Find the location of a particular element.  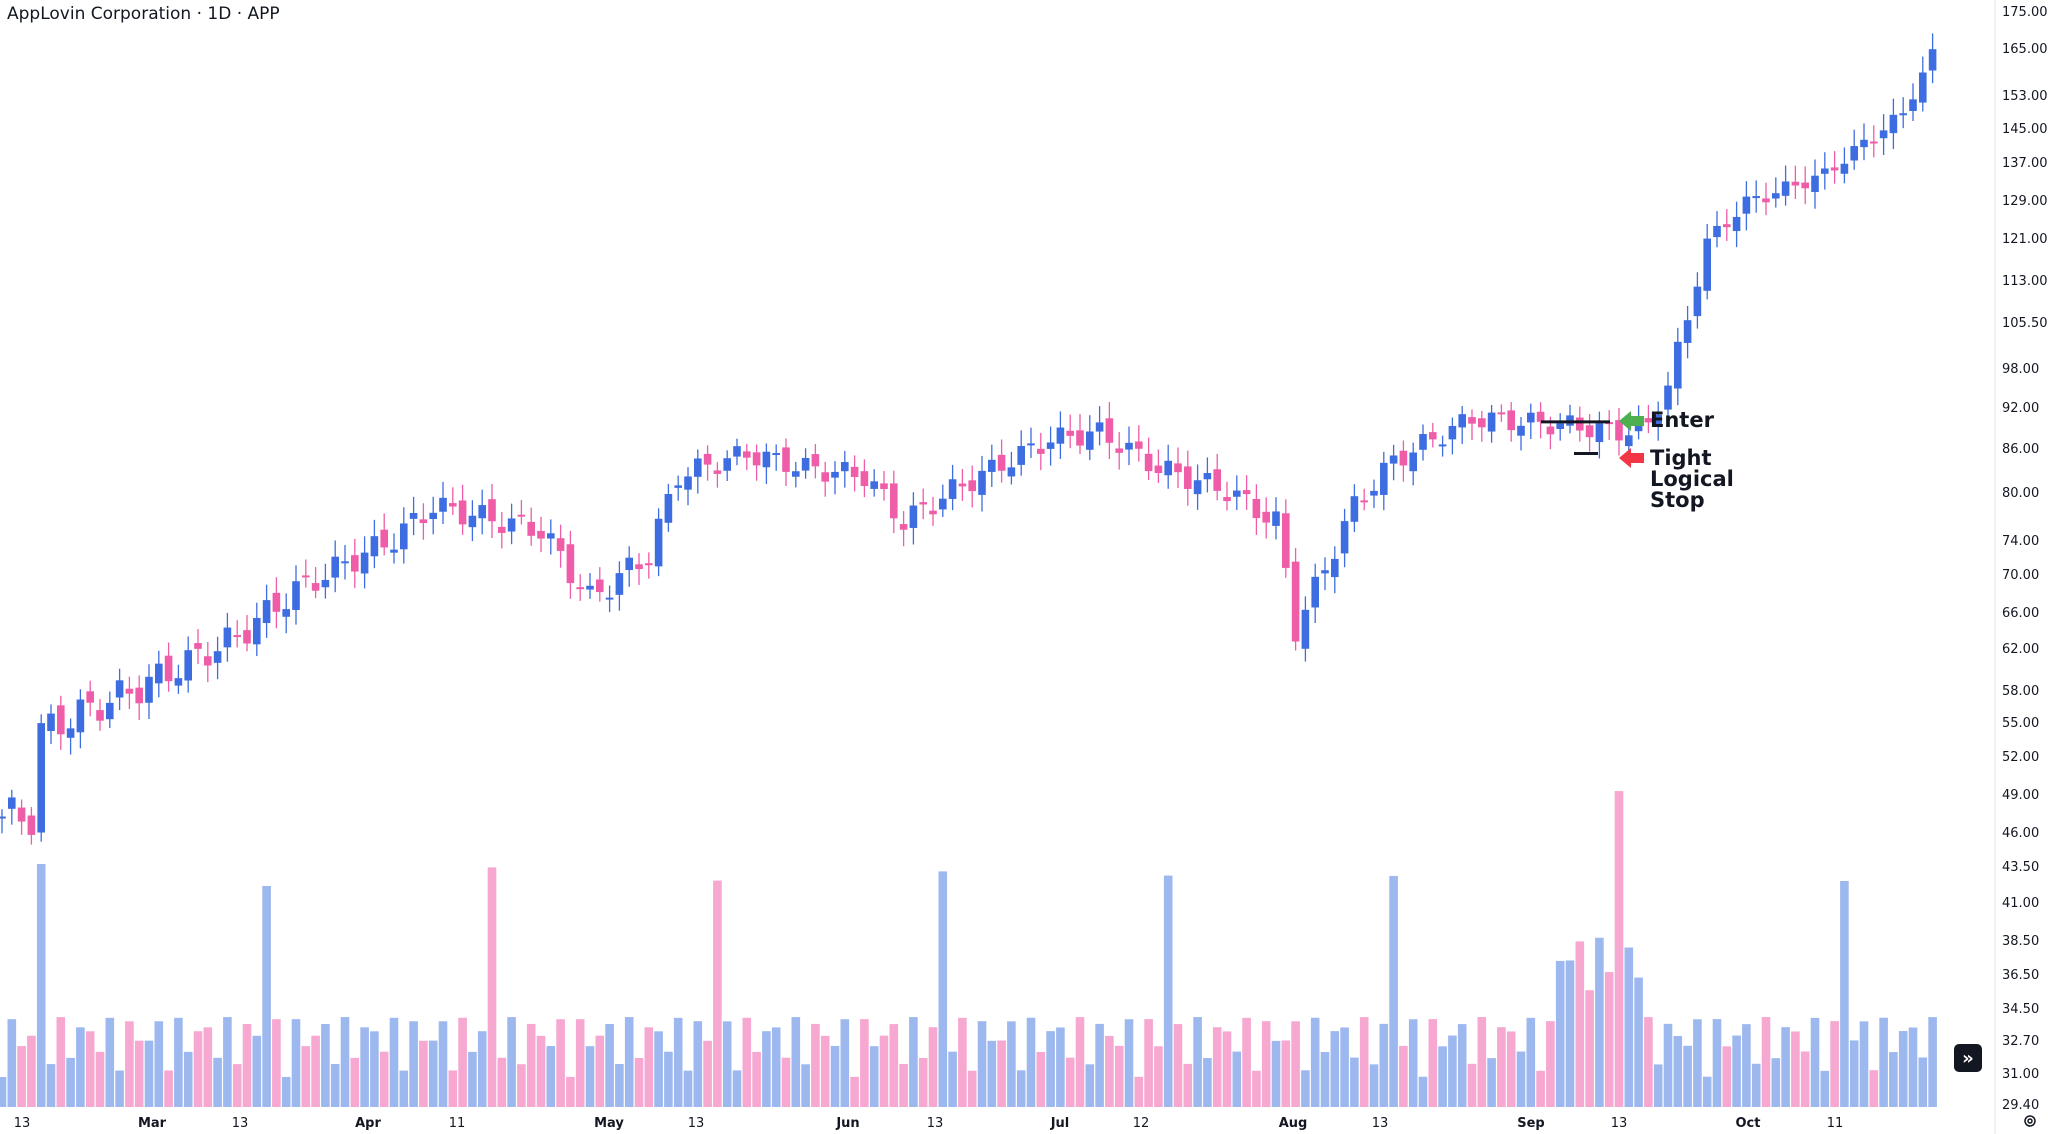

price-tick-label: 121.00 is located at coordinates (2025, 239).